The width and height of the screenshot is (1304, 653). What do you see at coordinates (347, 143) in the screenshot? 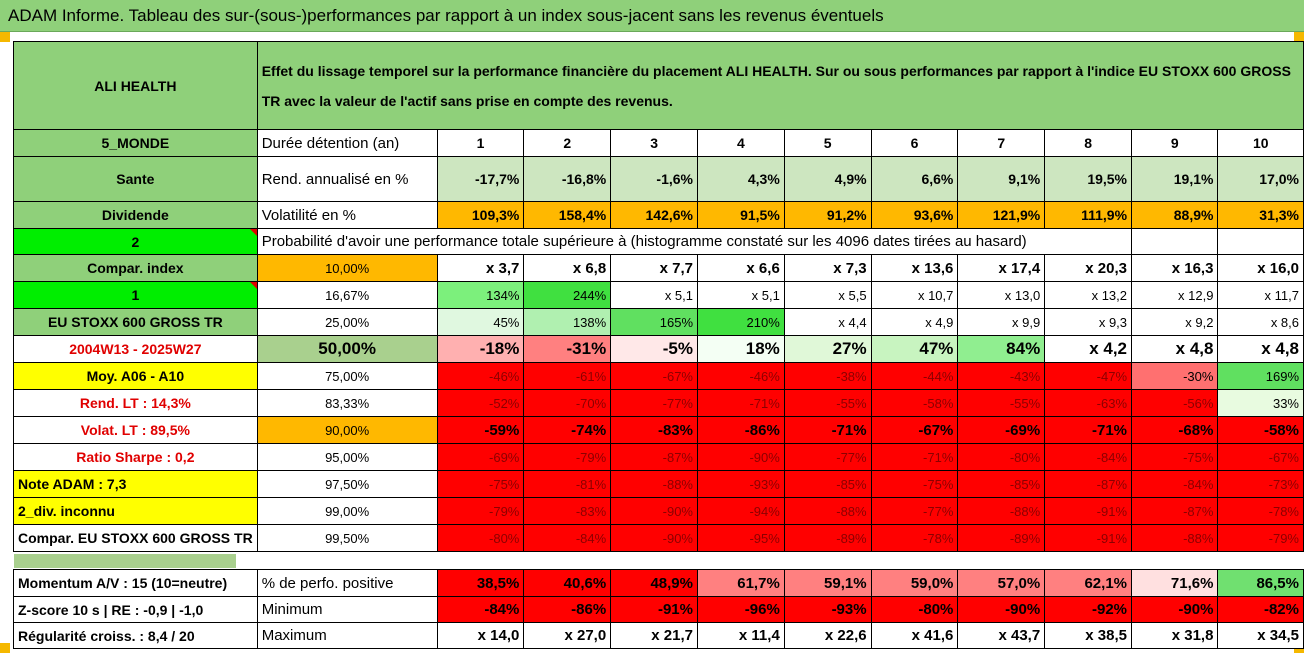
I see `row-label-duree: Durée détention (an)` at bounding box center [347, 143].